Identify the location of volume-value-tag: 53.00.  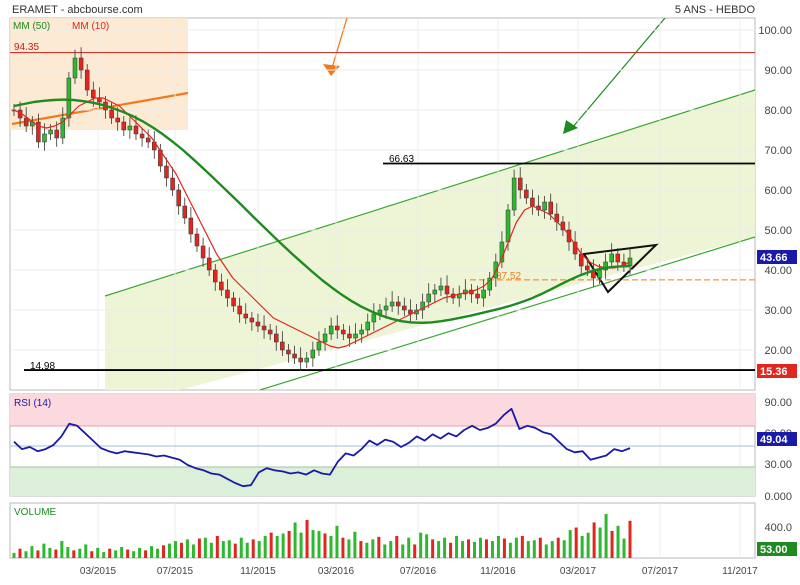
(774, 550).